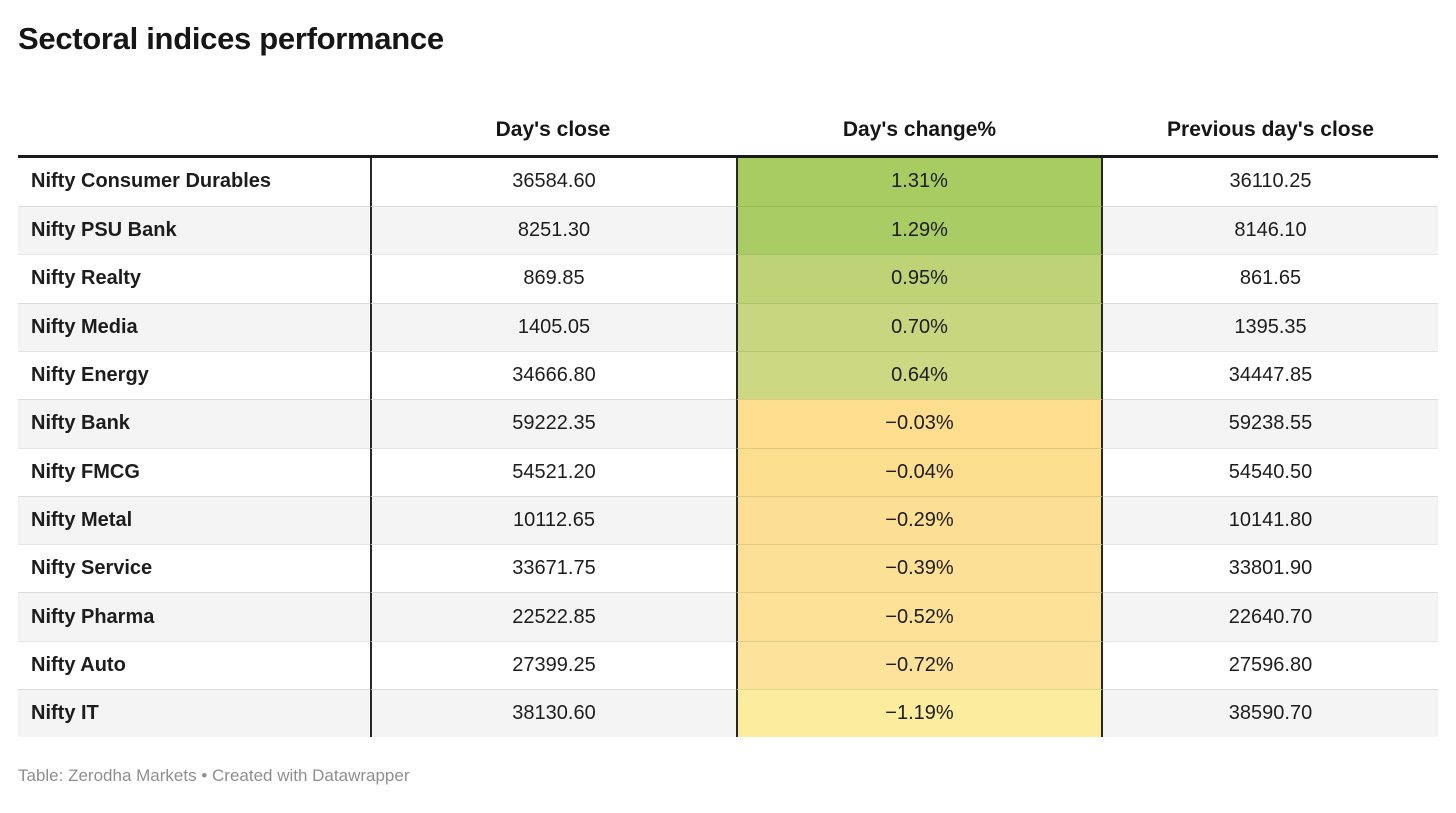 This screenshot has width=1456, height=813. I want to click on cell-days-close: 1405.05, so click(553, 326).